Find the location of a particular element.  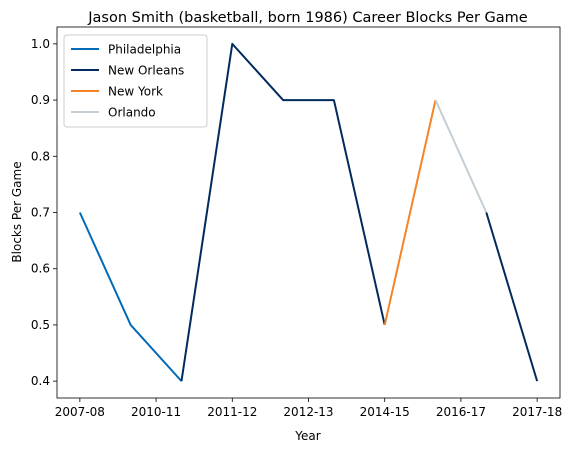

legend-label: Orlando is located at coordinates (132, 113).